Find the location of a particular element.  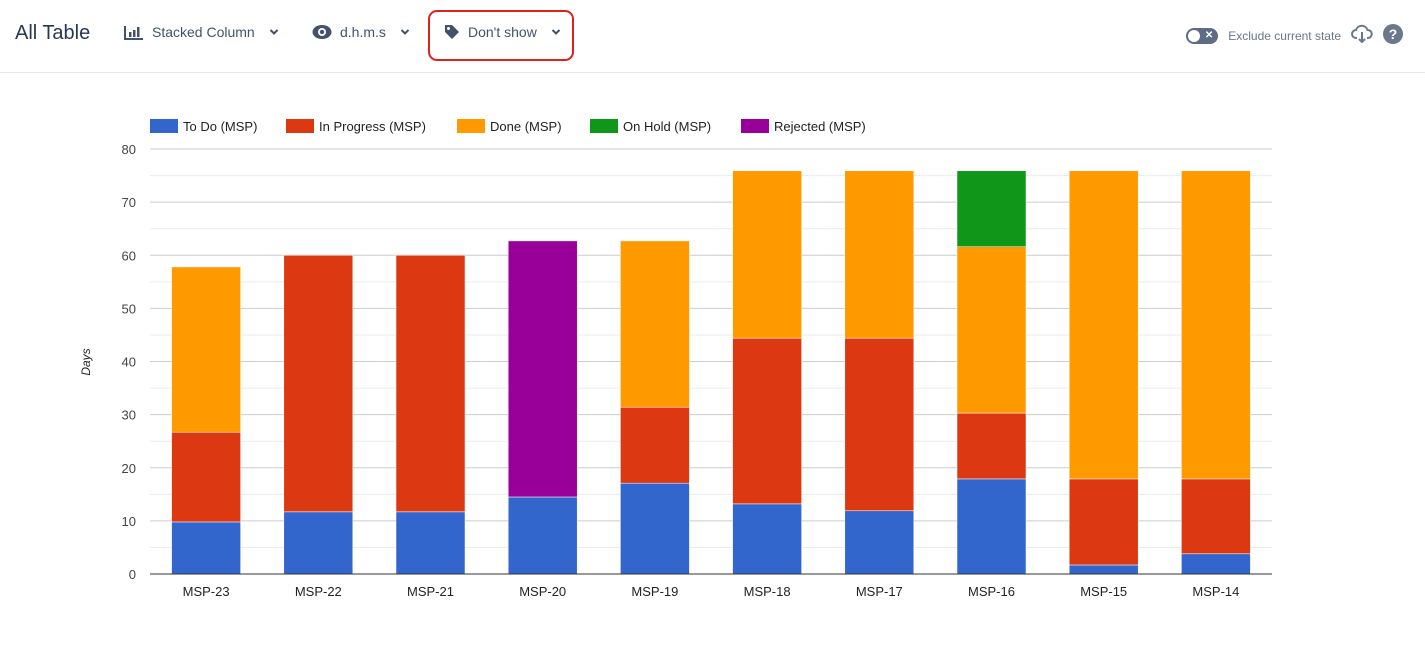

label-option-label: Don't show is located at coordinates (502, 32).